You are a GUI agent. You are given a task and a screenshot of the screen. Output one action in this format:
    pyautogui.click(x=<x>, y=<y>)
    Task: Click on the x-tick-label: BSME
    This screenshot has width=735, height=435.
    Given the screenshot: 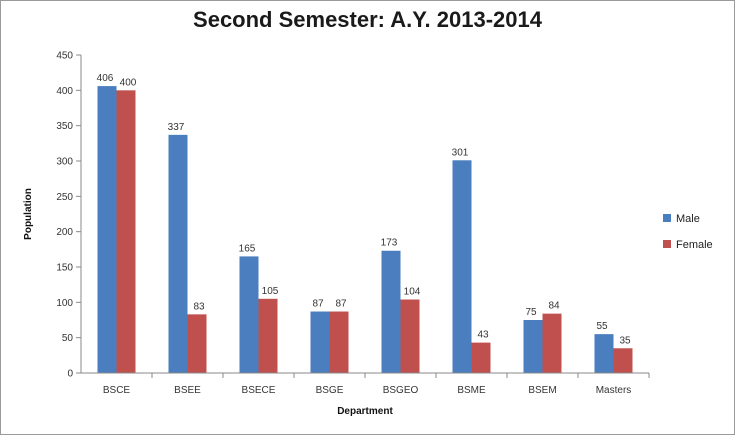 What is the action you would take?
    pyautogui.click(x=471, y=390)
    